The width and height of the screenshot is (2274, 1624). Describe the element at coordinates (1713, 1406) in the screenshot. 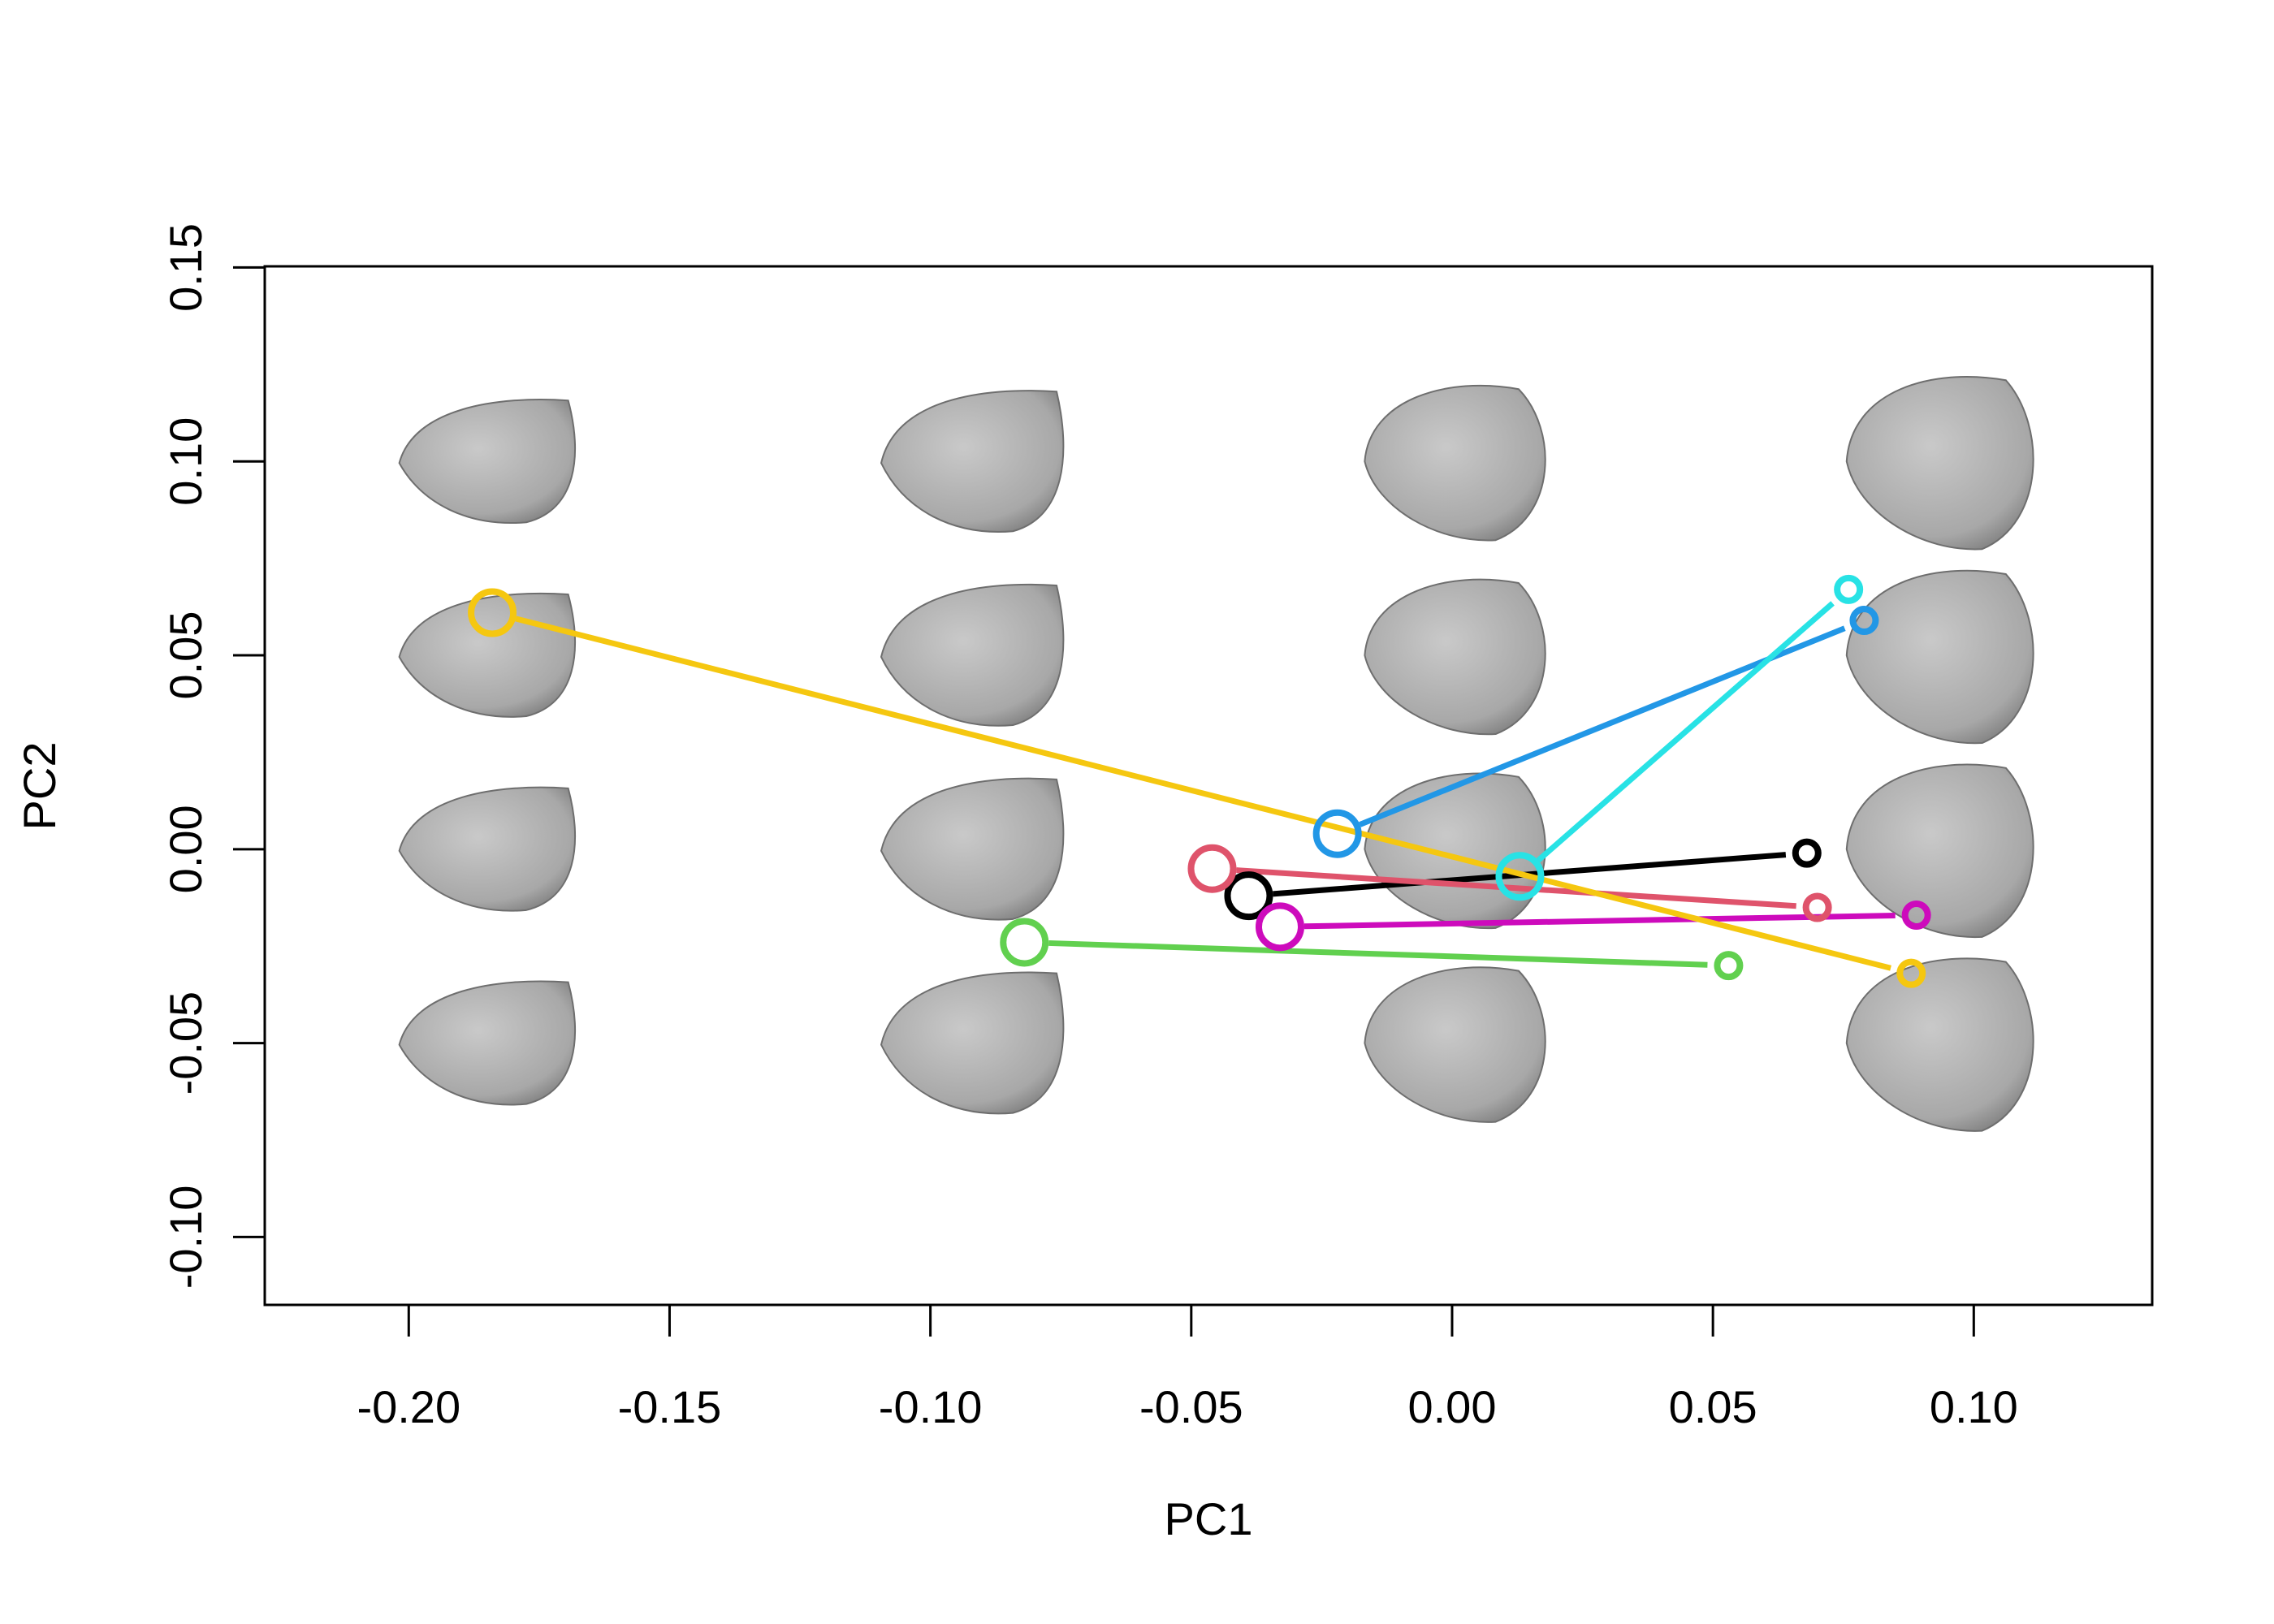

I see `x-tick-label: 0.05` at that location.